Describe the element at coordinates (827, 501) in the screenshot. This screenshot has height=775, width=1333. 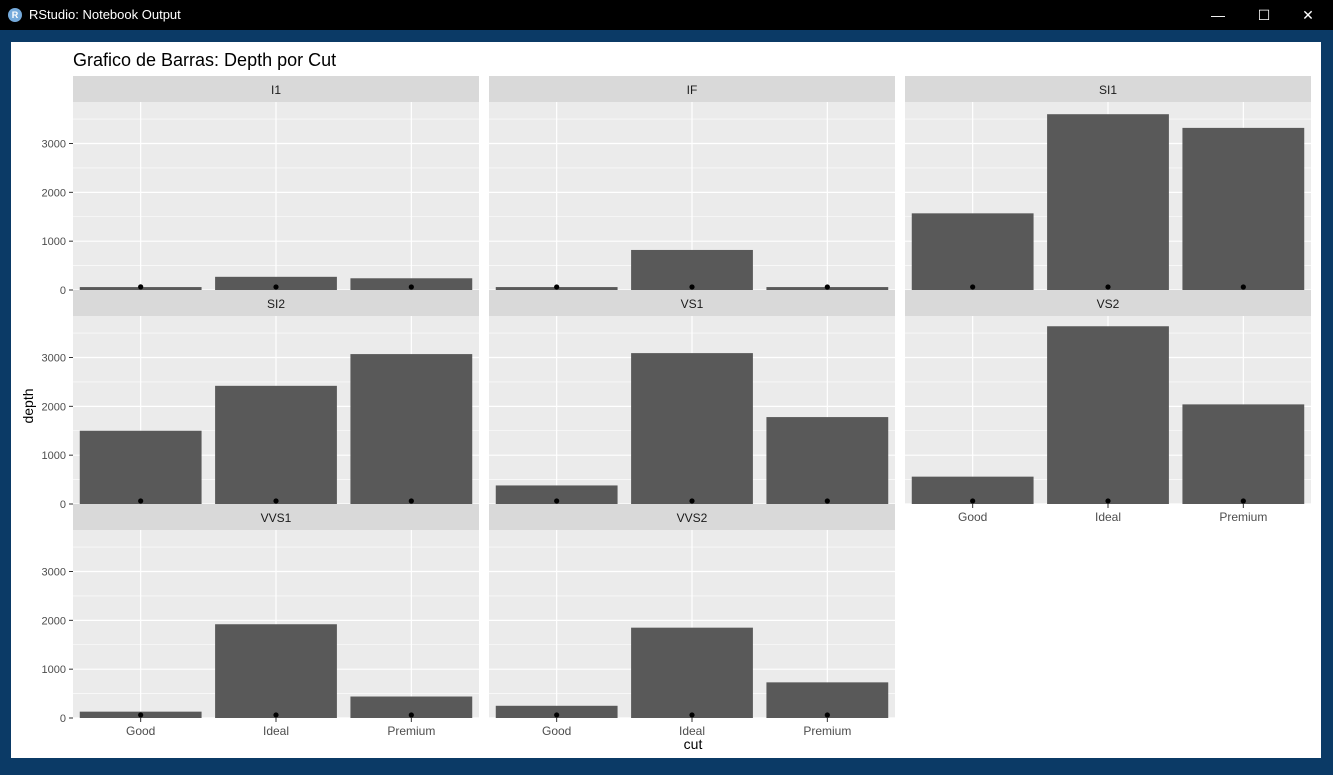
I see `point-vs1-premium` at that location.